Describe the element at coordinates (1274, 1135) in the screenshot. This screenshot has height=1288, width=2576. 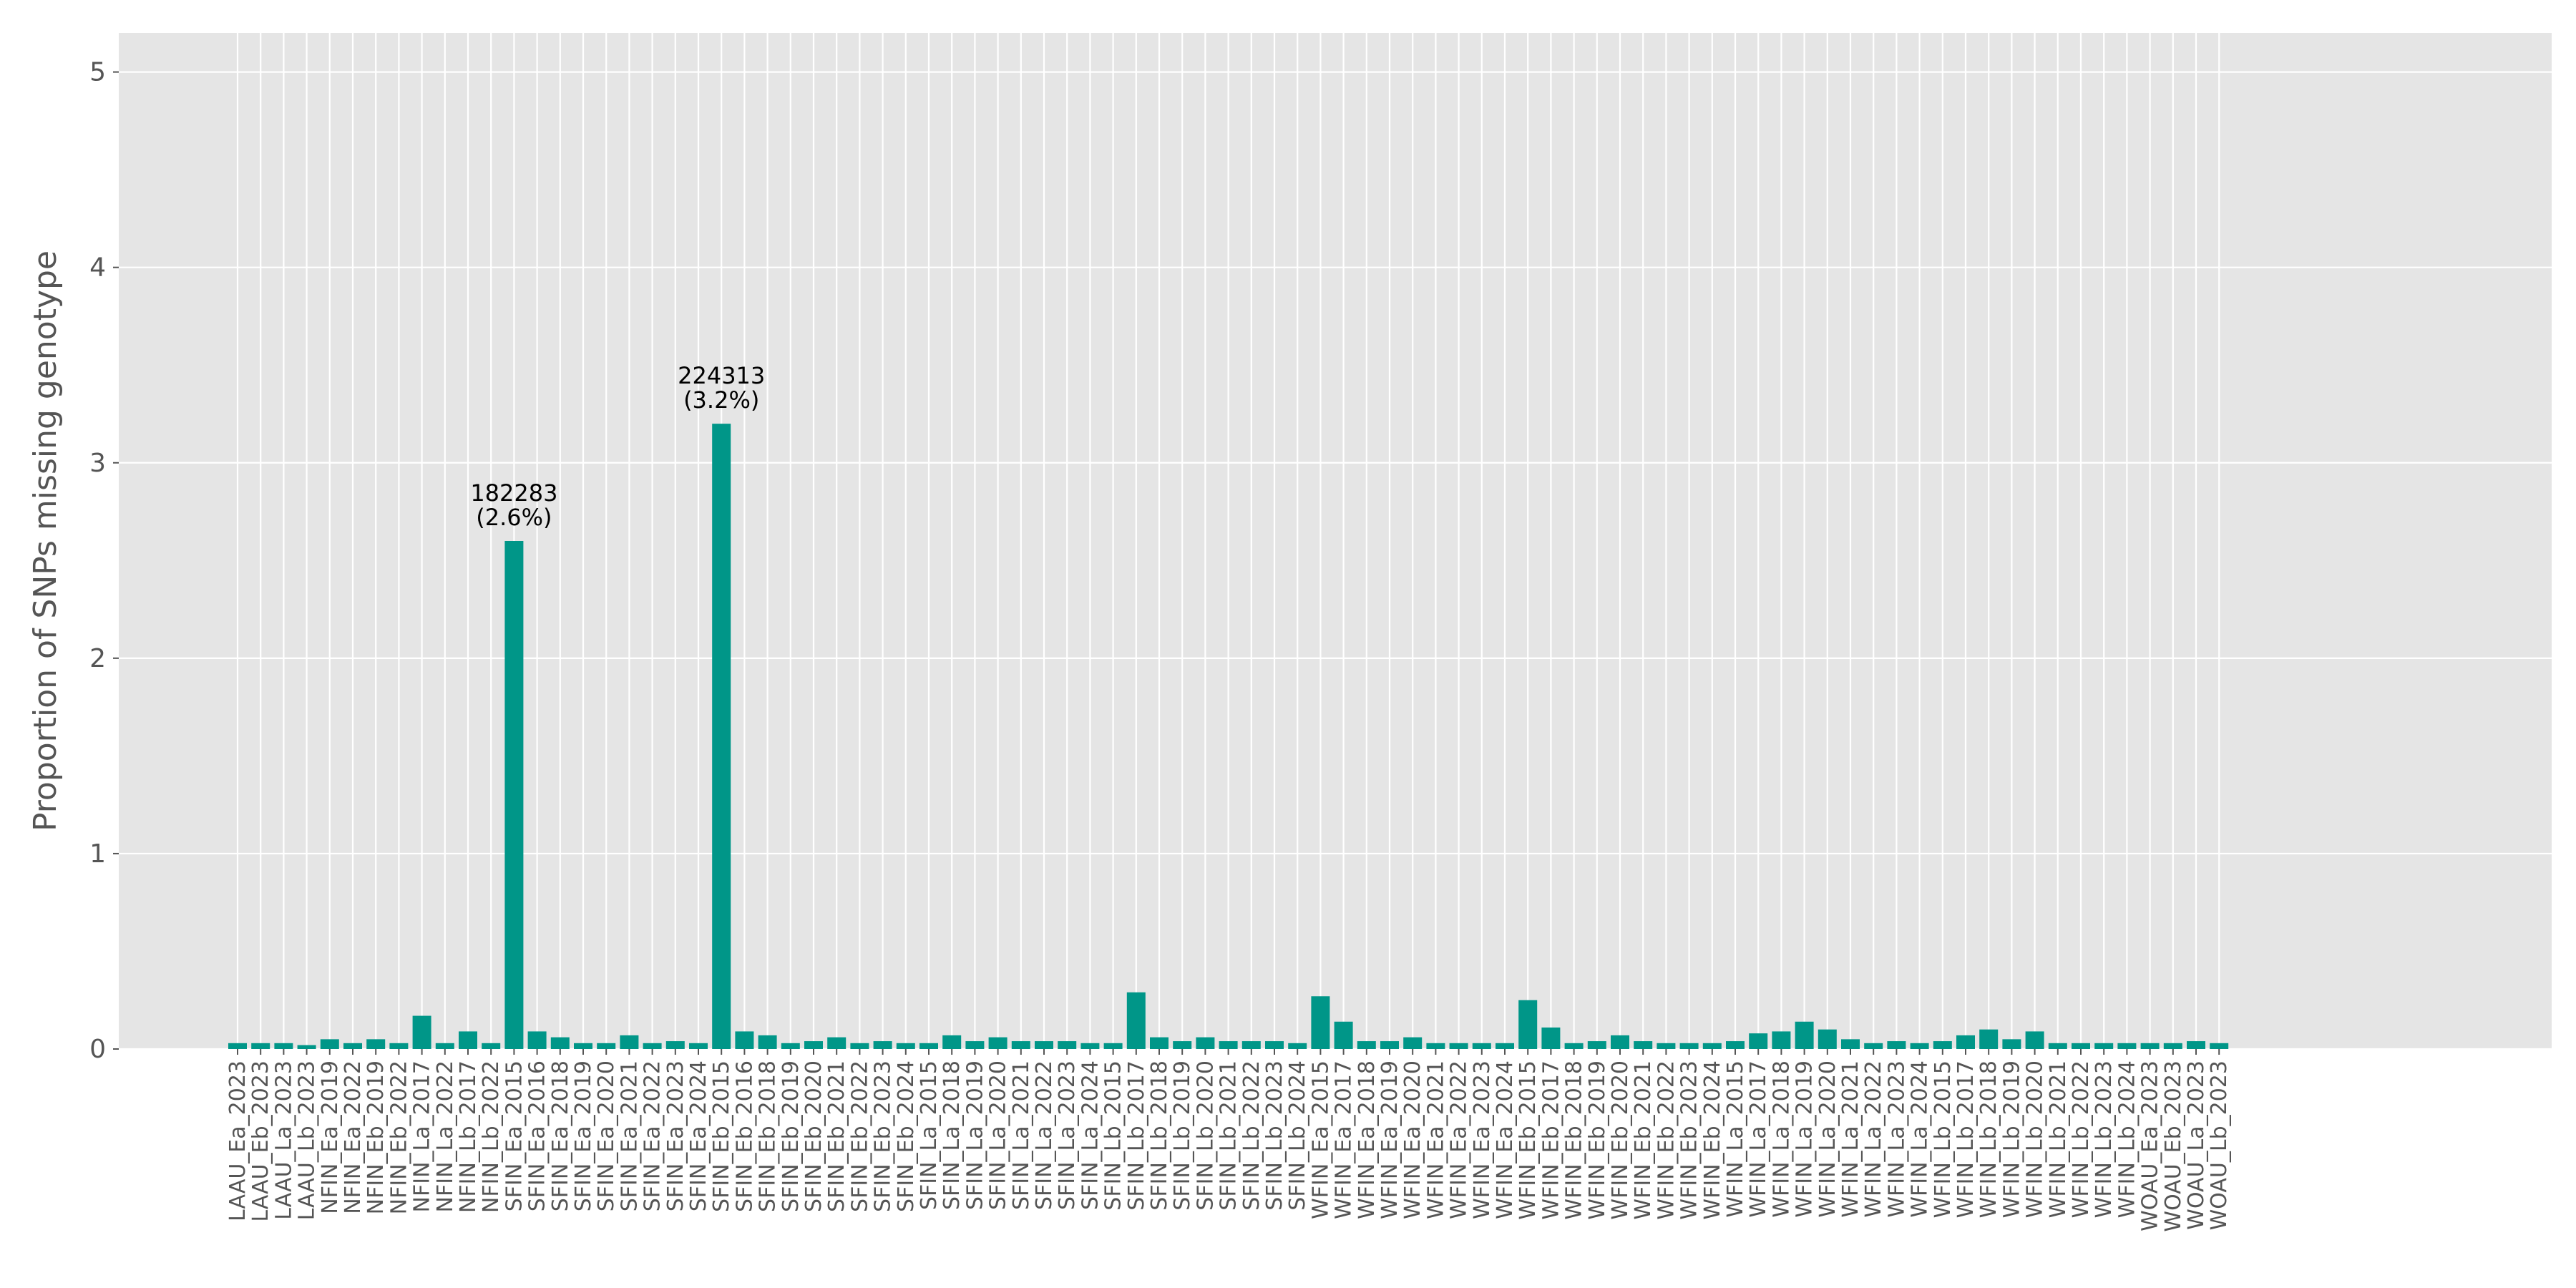
I see `x-tick-label: SFIN_Lb_2023` at that location.